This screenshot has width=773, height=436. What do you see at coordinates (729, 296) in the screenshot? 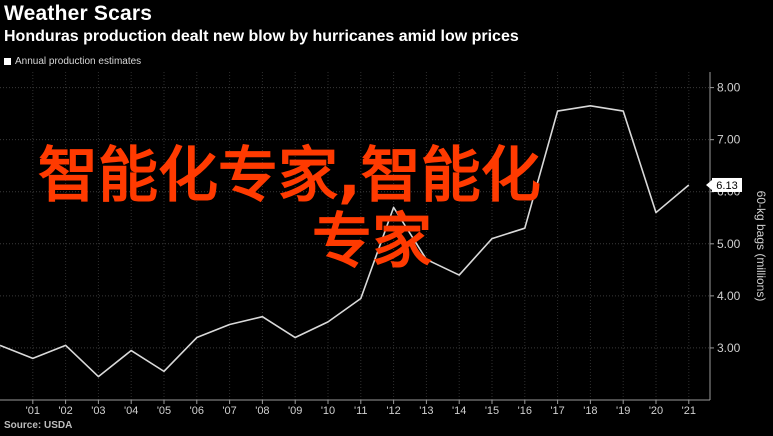
I see `y-tick-label: 4.00` at bounding box center [729, 296].